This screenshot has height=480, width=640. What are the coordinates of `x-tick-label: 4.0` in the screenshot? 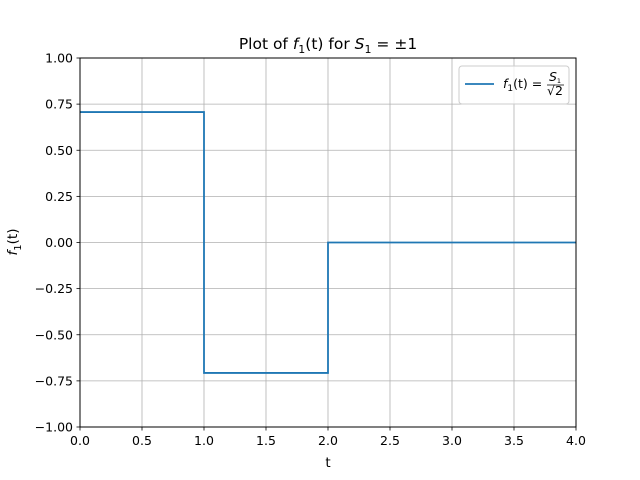 It's located at (576, 440).